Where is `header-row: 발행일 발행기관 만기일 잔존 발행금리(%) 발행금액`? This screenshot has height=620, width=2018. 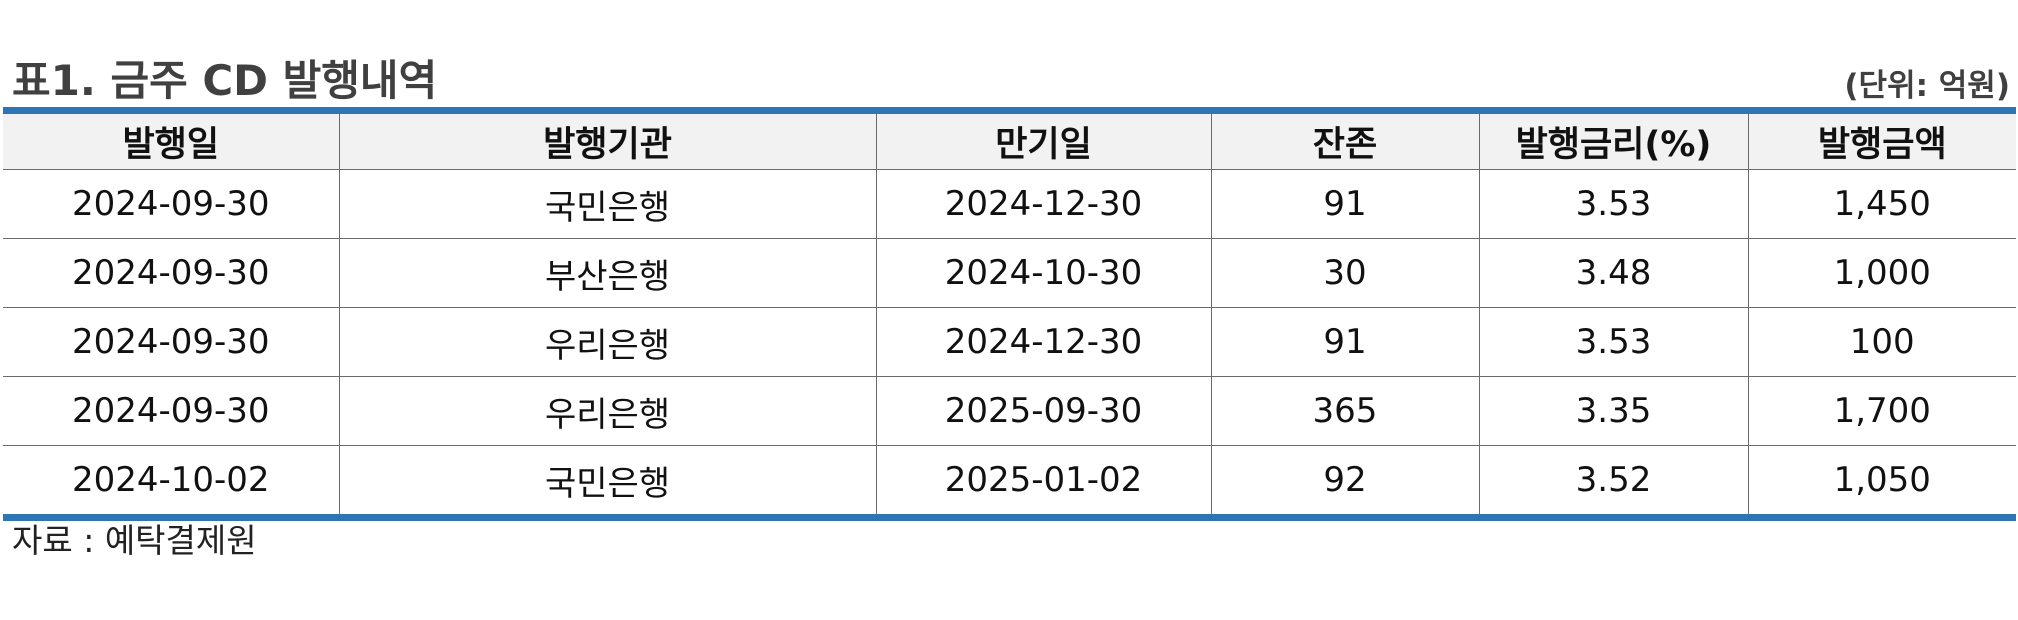
header-row: 발행일 발행기관 만기일 잔존 발행금리(%) 발행금액 is located at coordinates (1009, 142).